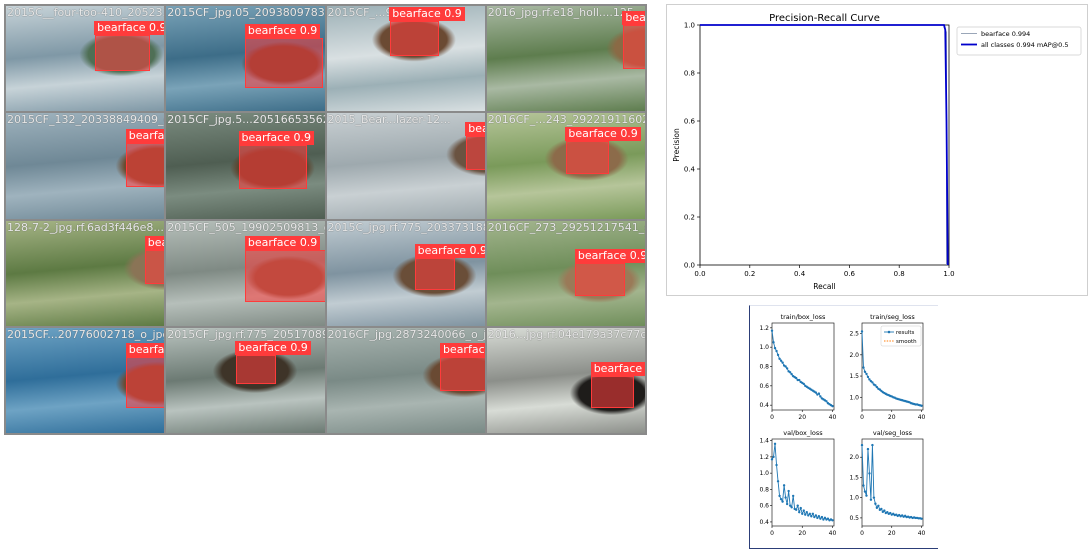  Describe the element at coordinates (245, 227) in the screenshot. I see `image-filename: 2015CF_505_19902509813_o_jpg` at that location.